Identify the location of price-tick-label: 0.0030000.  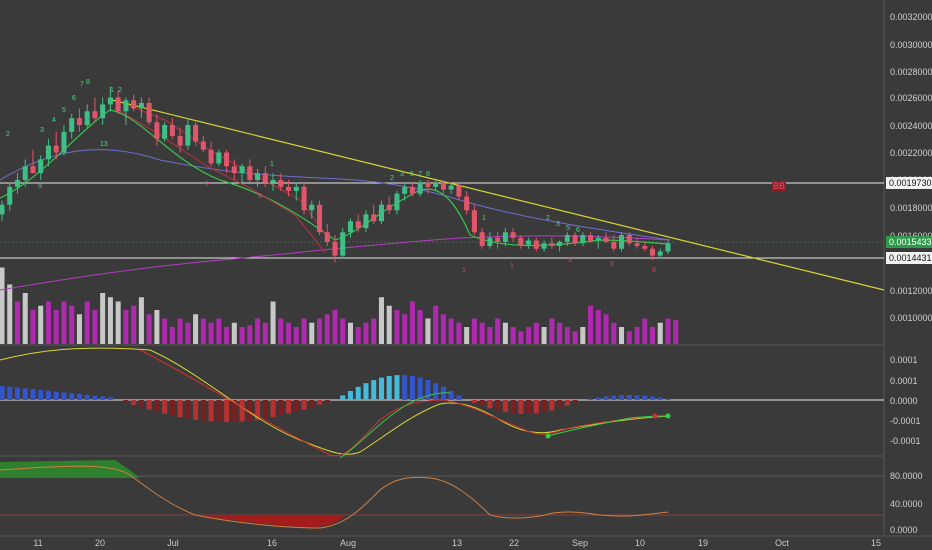
(911, 45).